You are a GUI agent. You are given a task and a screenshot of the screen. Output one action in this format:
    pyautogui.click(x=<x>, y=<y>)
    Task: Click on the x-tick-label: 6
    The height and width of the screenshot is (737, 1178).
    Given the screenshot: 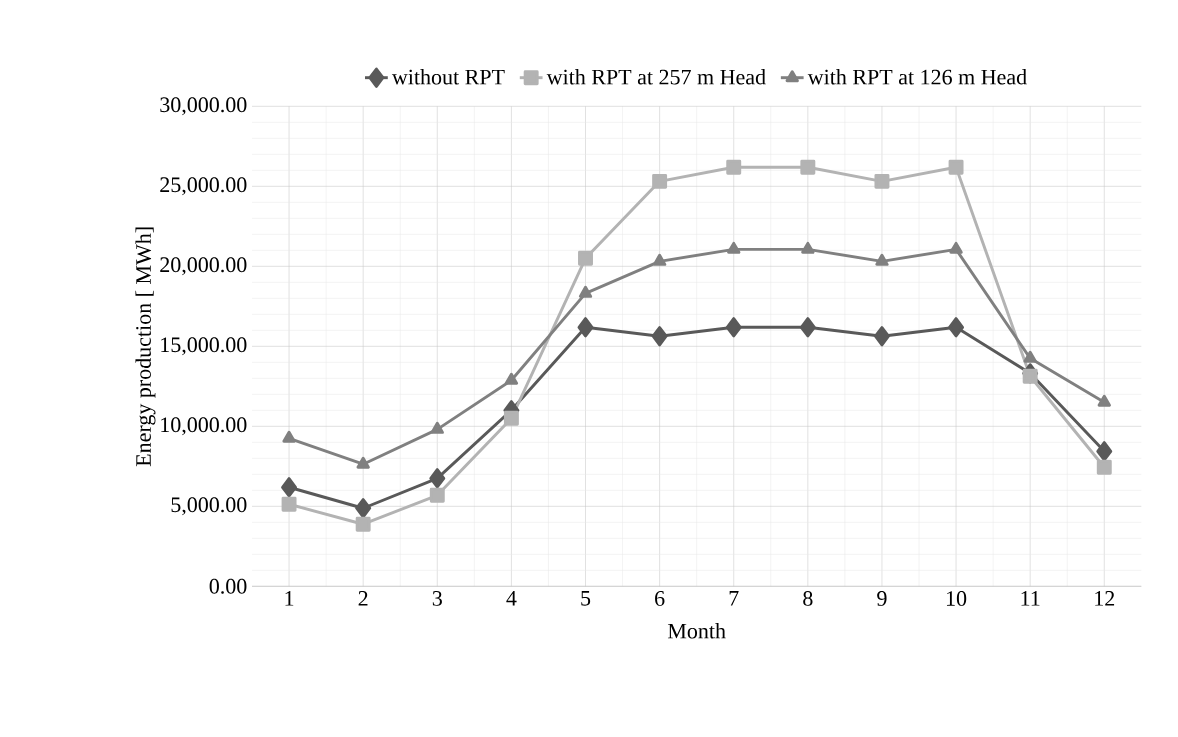 What is the action you would take?
    pyautogui.click(x=660, y=598)
    